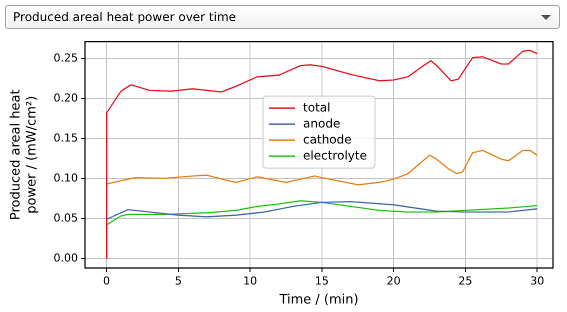 This screenshot has height=312, width=567. Describe the element at coordinates (465, 281) in the screenshot. I see `x-tick-label: 25` at that location.